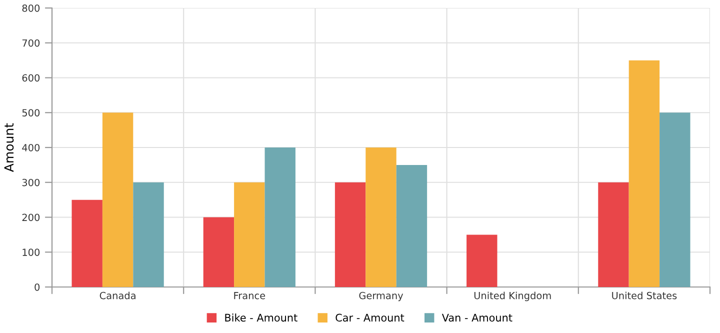 This screenshot has width=720, height=333. I want to click on y-tick-label: 200, so click(31, 218).